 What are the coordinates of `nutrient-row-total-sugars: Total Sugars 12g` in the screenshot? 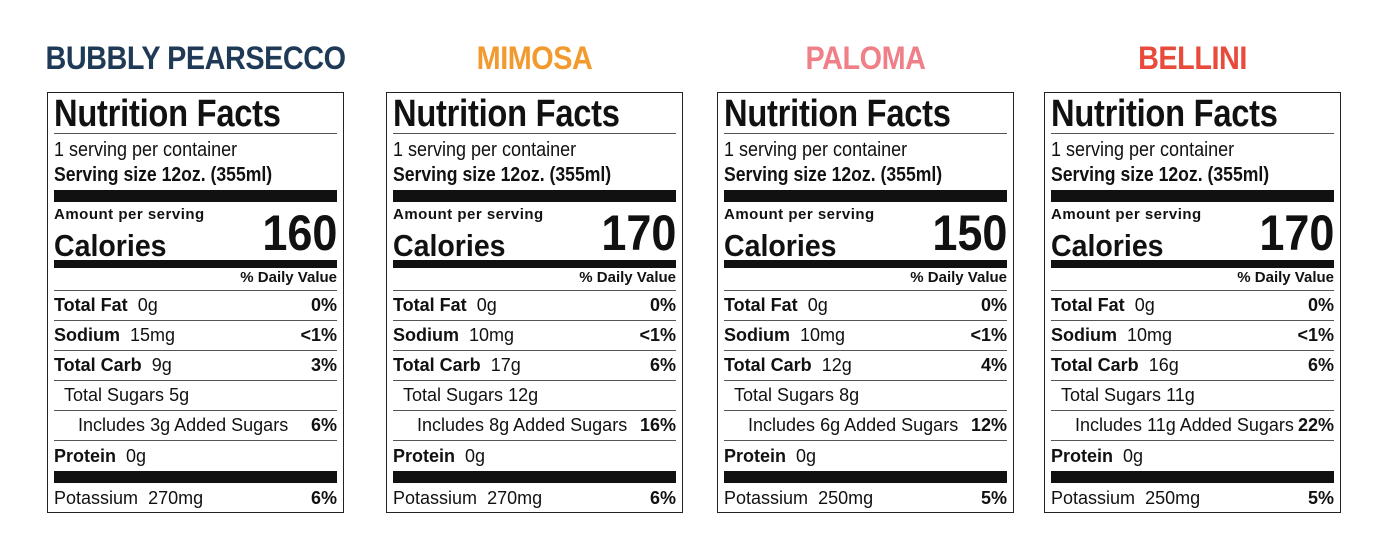 It's located at (534, 396).